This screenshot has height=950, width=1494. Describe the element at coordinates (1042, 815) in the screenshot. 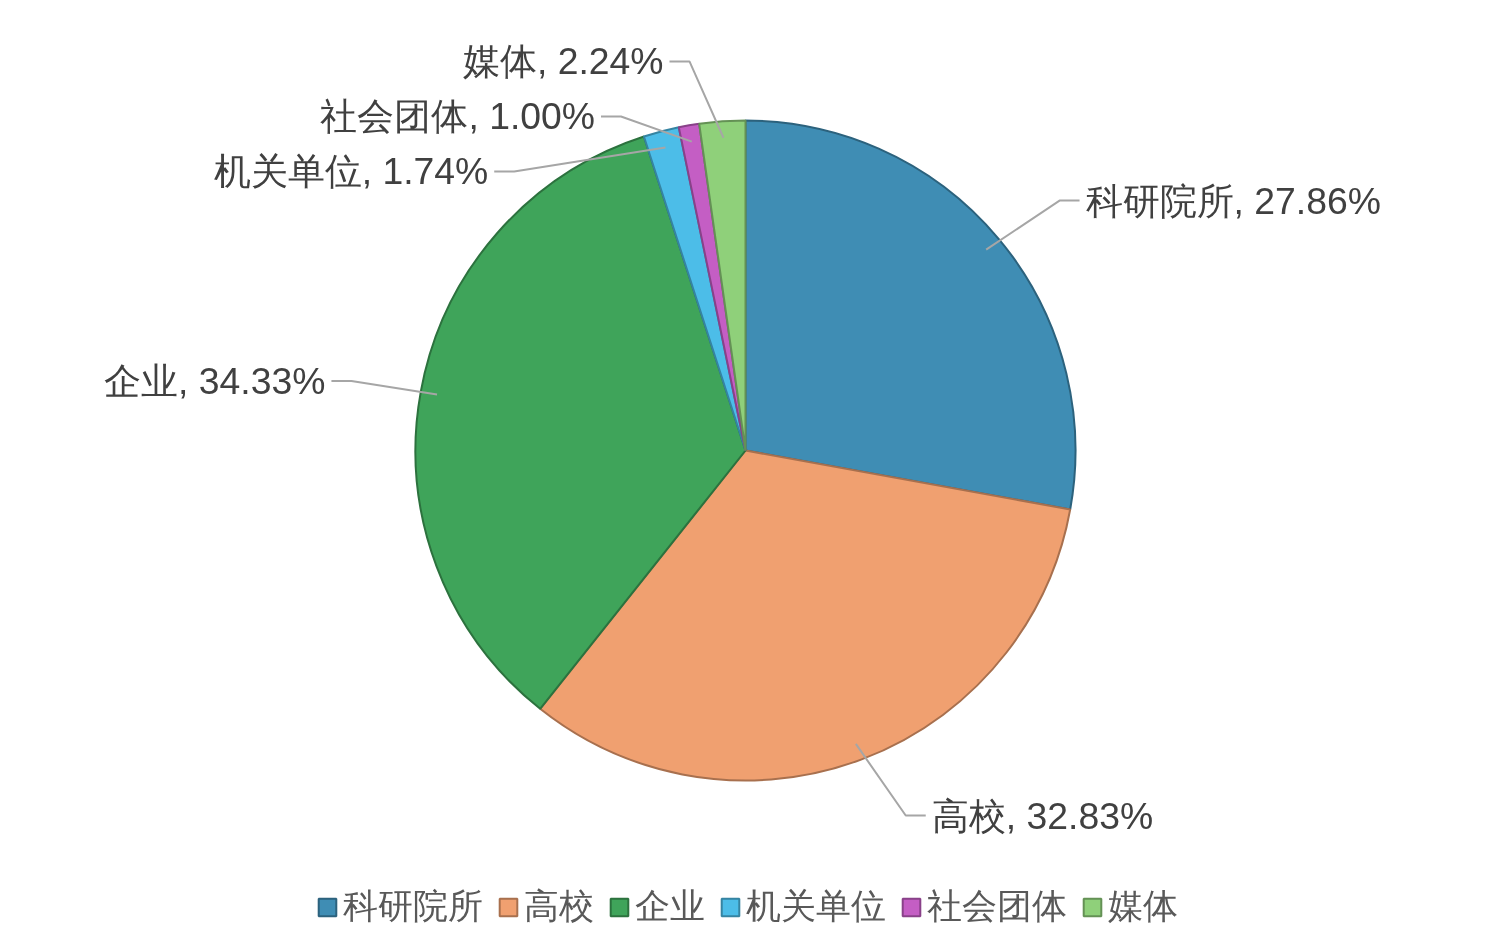

I see `data-label: 高校, 32.83%` at that location.